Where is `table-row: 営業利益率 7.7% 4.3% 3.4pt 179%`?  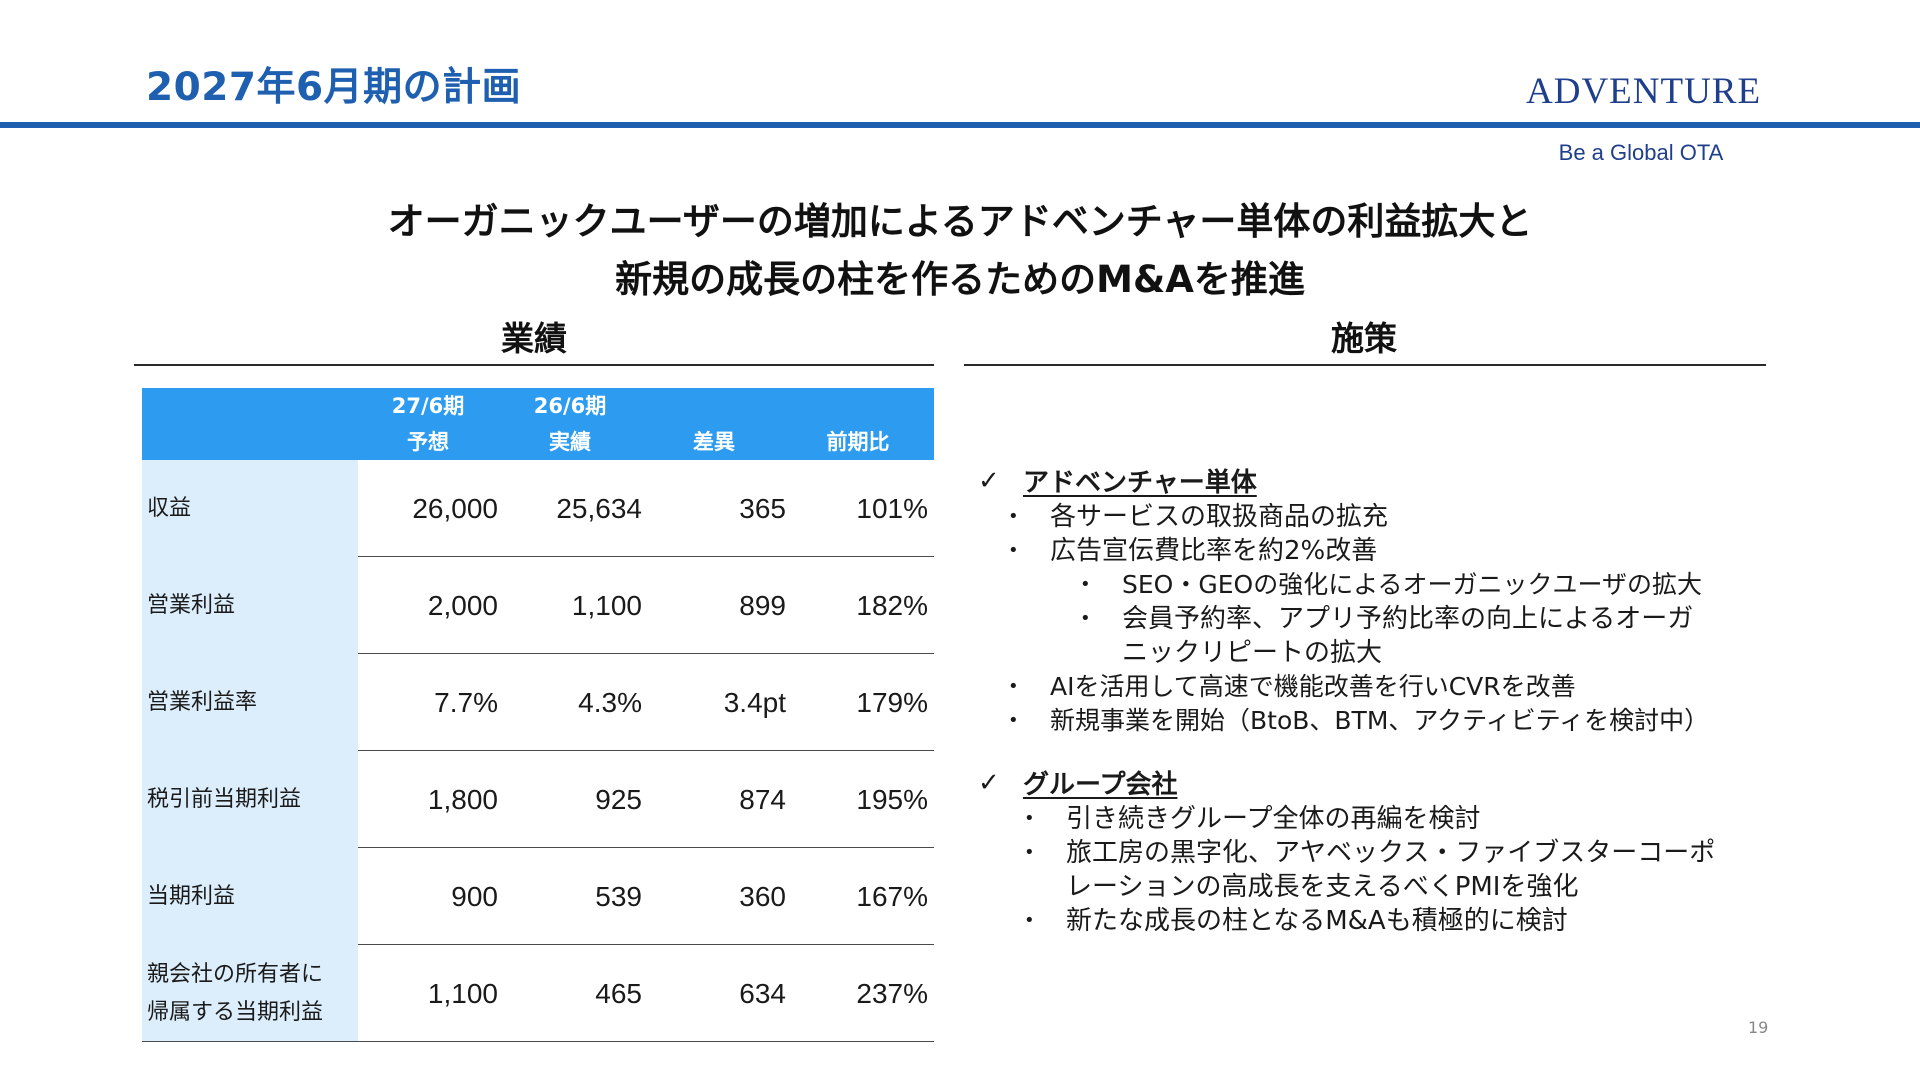 table-row: 営業利益率 7.7% 4.3% 3.4pt 179% is located at coordinates (538, 702).